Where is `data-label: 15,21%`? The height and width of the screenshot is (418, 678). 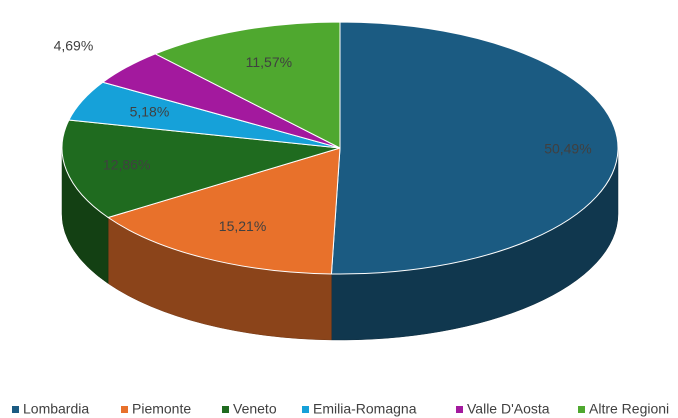
data-label: 15,21% is located at coordinates (242, 226).